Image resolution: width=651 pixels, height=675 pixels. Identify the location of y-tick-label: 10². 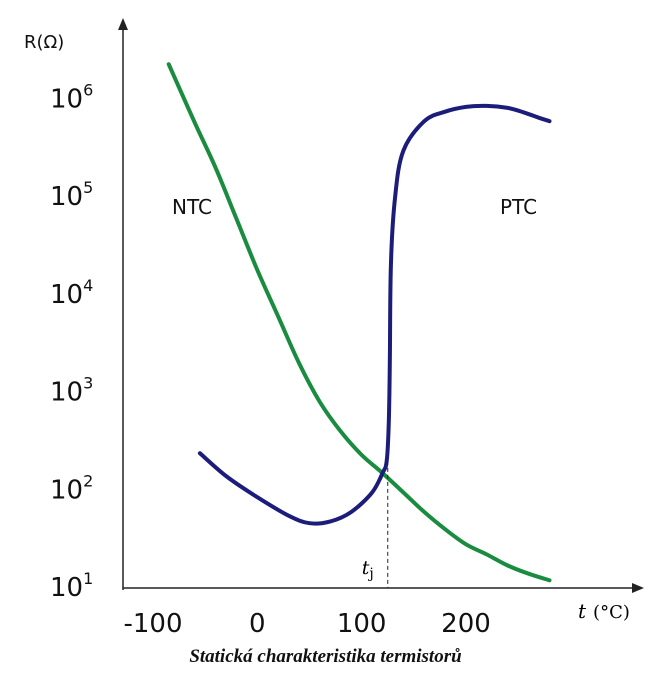
(71, 488).